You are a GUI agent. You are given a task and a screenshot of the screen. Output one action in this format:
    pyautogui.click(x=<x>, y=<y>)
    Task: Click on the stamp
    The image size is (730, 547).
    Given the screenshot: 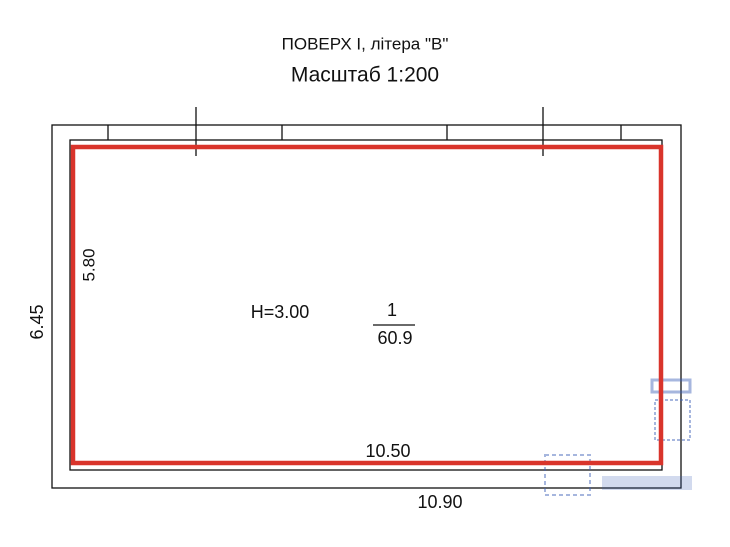 What is the action you would take?
    pyautogui.click(x=618, y=437)
    